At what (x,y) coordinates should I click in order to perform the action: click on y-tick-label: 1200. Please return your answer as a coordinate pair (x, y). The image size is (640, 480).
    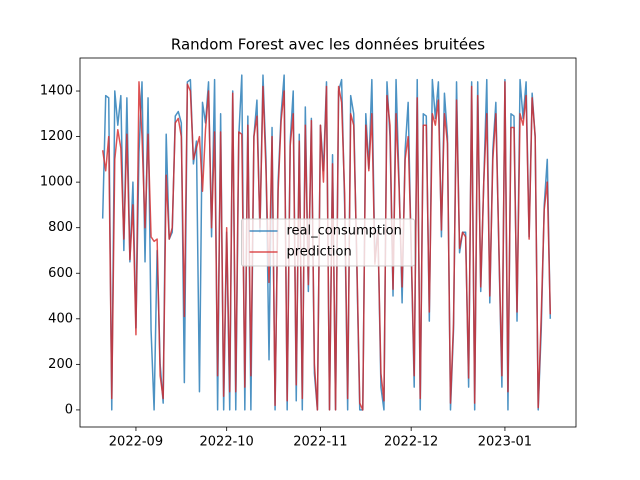
    Looking at the image, I should click on (56, 136).